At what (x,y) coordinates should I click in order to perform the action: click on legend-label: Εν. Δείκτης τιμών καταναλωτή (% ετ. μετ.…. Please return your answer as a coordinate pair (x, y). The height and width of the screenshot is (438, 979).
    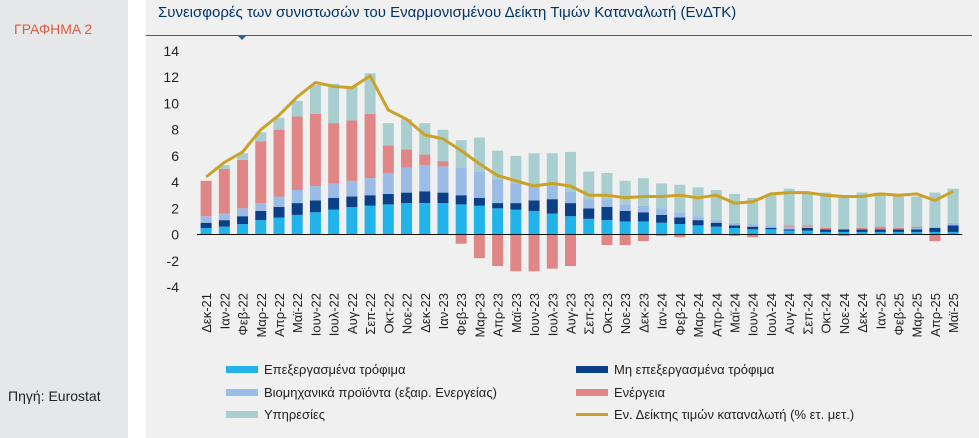
    Looking at the image, I should click on (734, 414).